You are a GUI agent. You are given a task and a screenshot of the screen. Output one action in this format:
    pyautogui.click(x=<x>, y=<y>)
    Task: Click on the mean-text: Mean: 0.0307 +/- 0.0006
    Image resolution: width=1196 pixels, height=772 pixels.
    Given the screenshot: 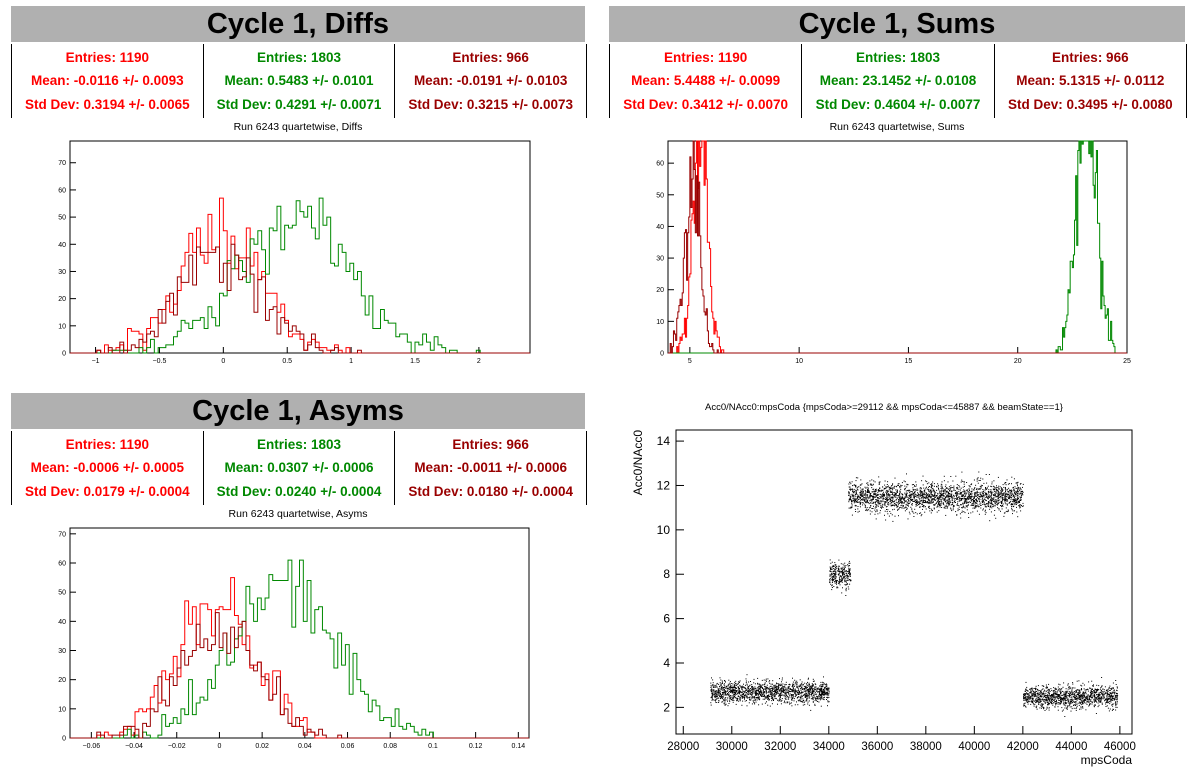 What is the action you would take?
    pyautogui.click(x=299, y=468)
    